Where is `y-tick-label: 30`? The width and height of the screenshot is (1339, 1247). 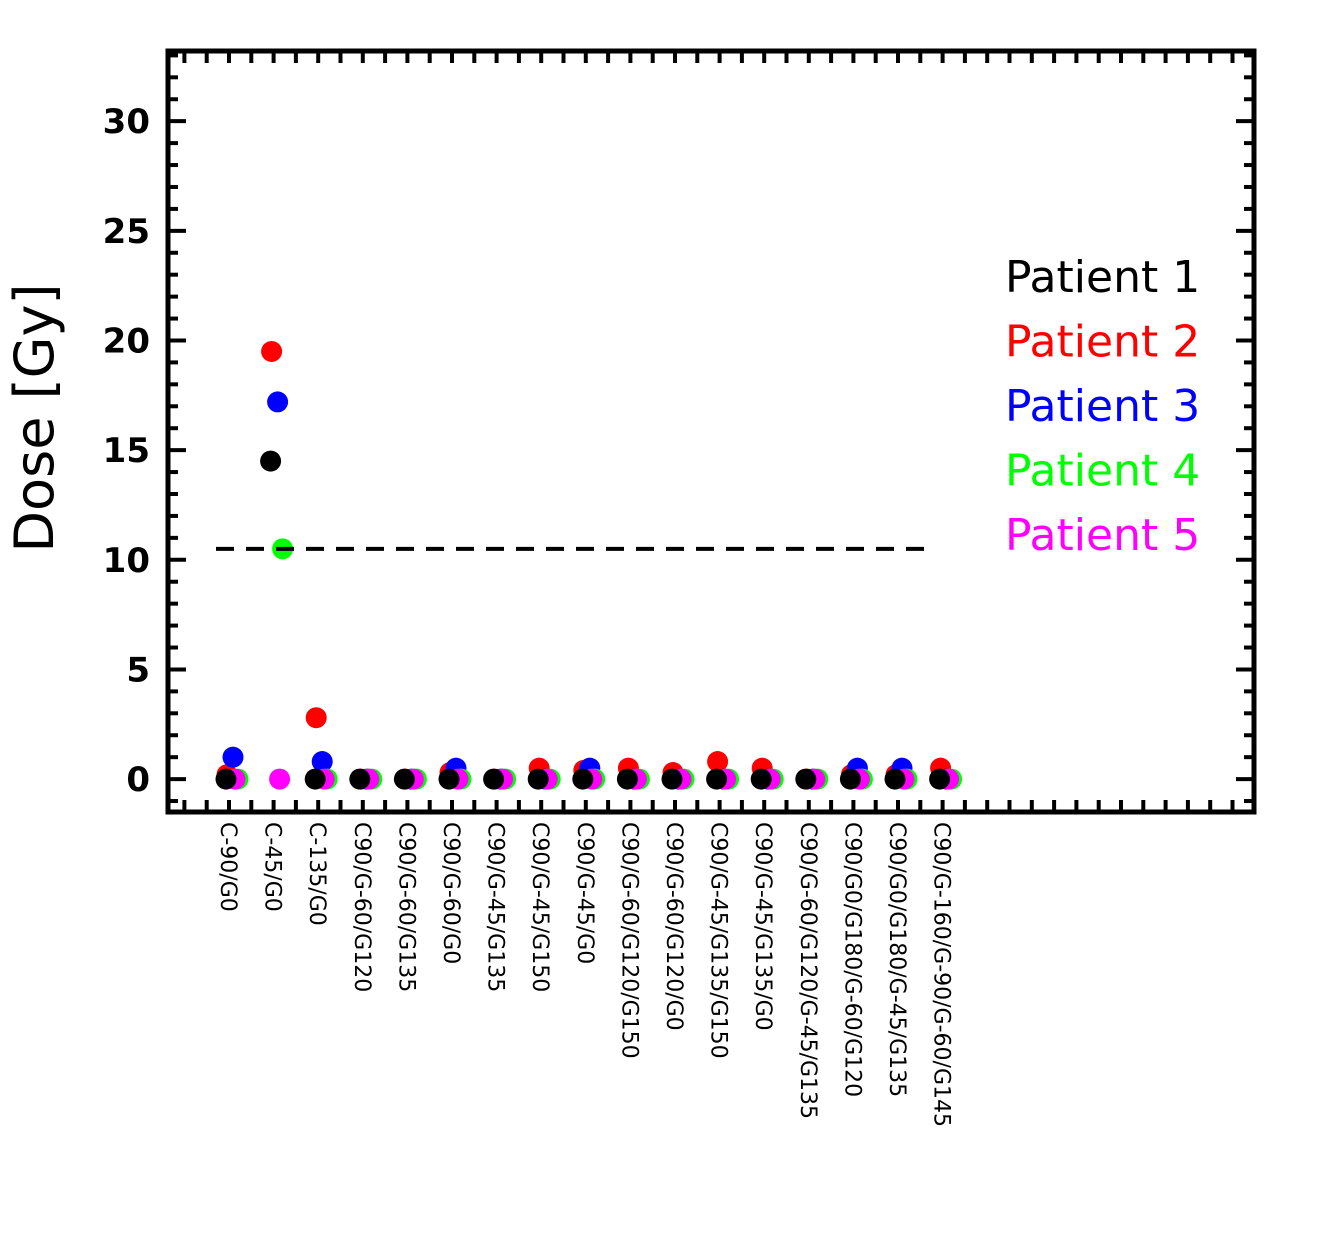
y-tick-label: 30 is located at coordinates (126, 122).